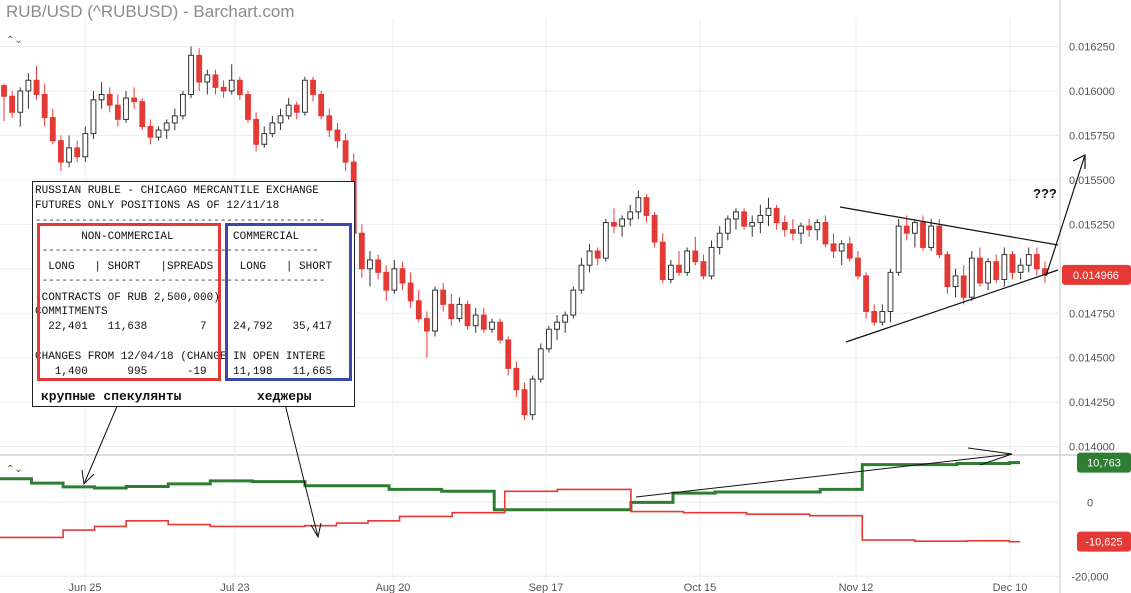  Describe the element at coordinates (1010, 587) in the screenshot. I see `x-tick-label: Dec 10` at that location.